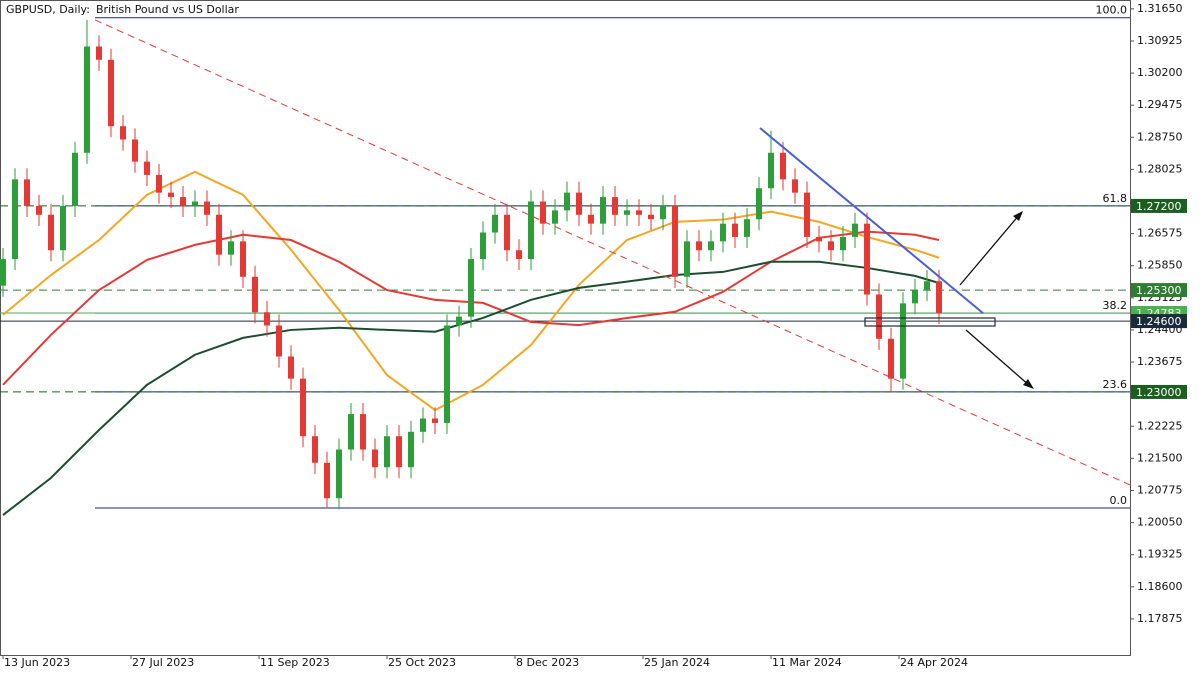 The width and height of the screenshot is (1200, 679). I want to click on y-tick-label: 1.20050, so click(1160, 522).